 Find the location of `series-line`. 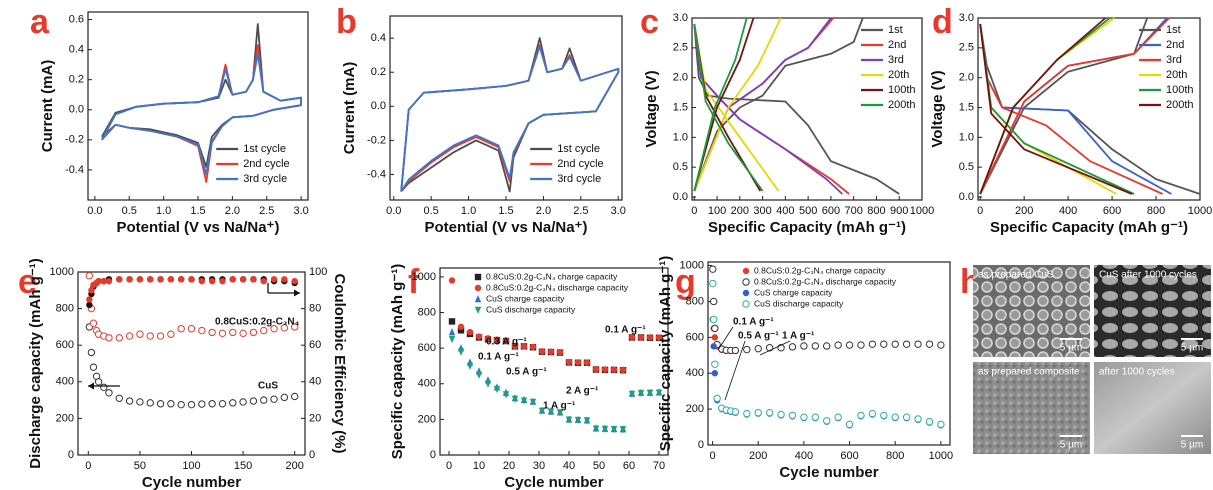

series-line is located at coordinates (201, 114).